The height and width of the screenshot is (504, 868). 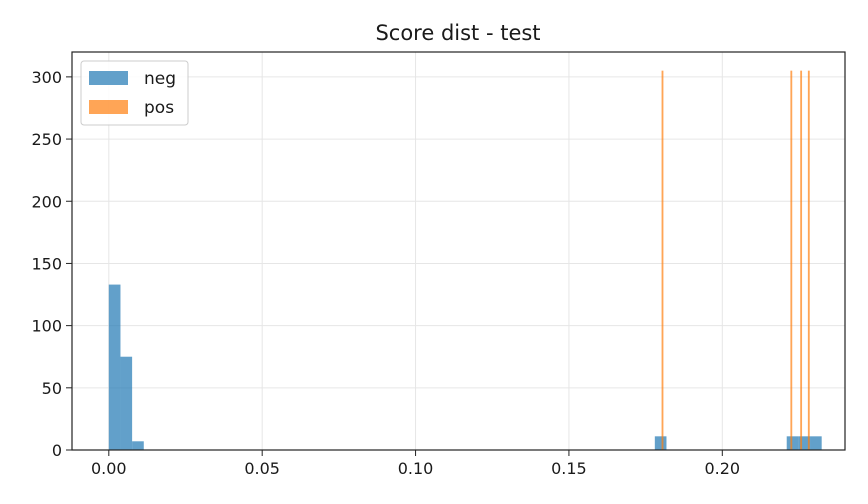 I want to click on legend: neg pos, so click(x=134, y=93).